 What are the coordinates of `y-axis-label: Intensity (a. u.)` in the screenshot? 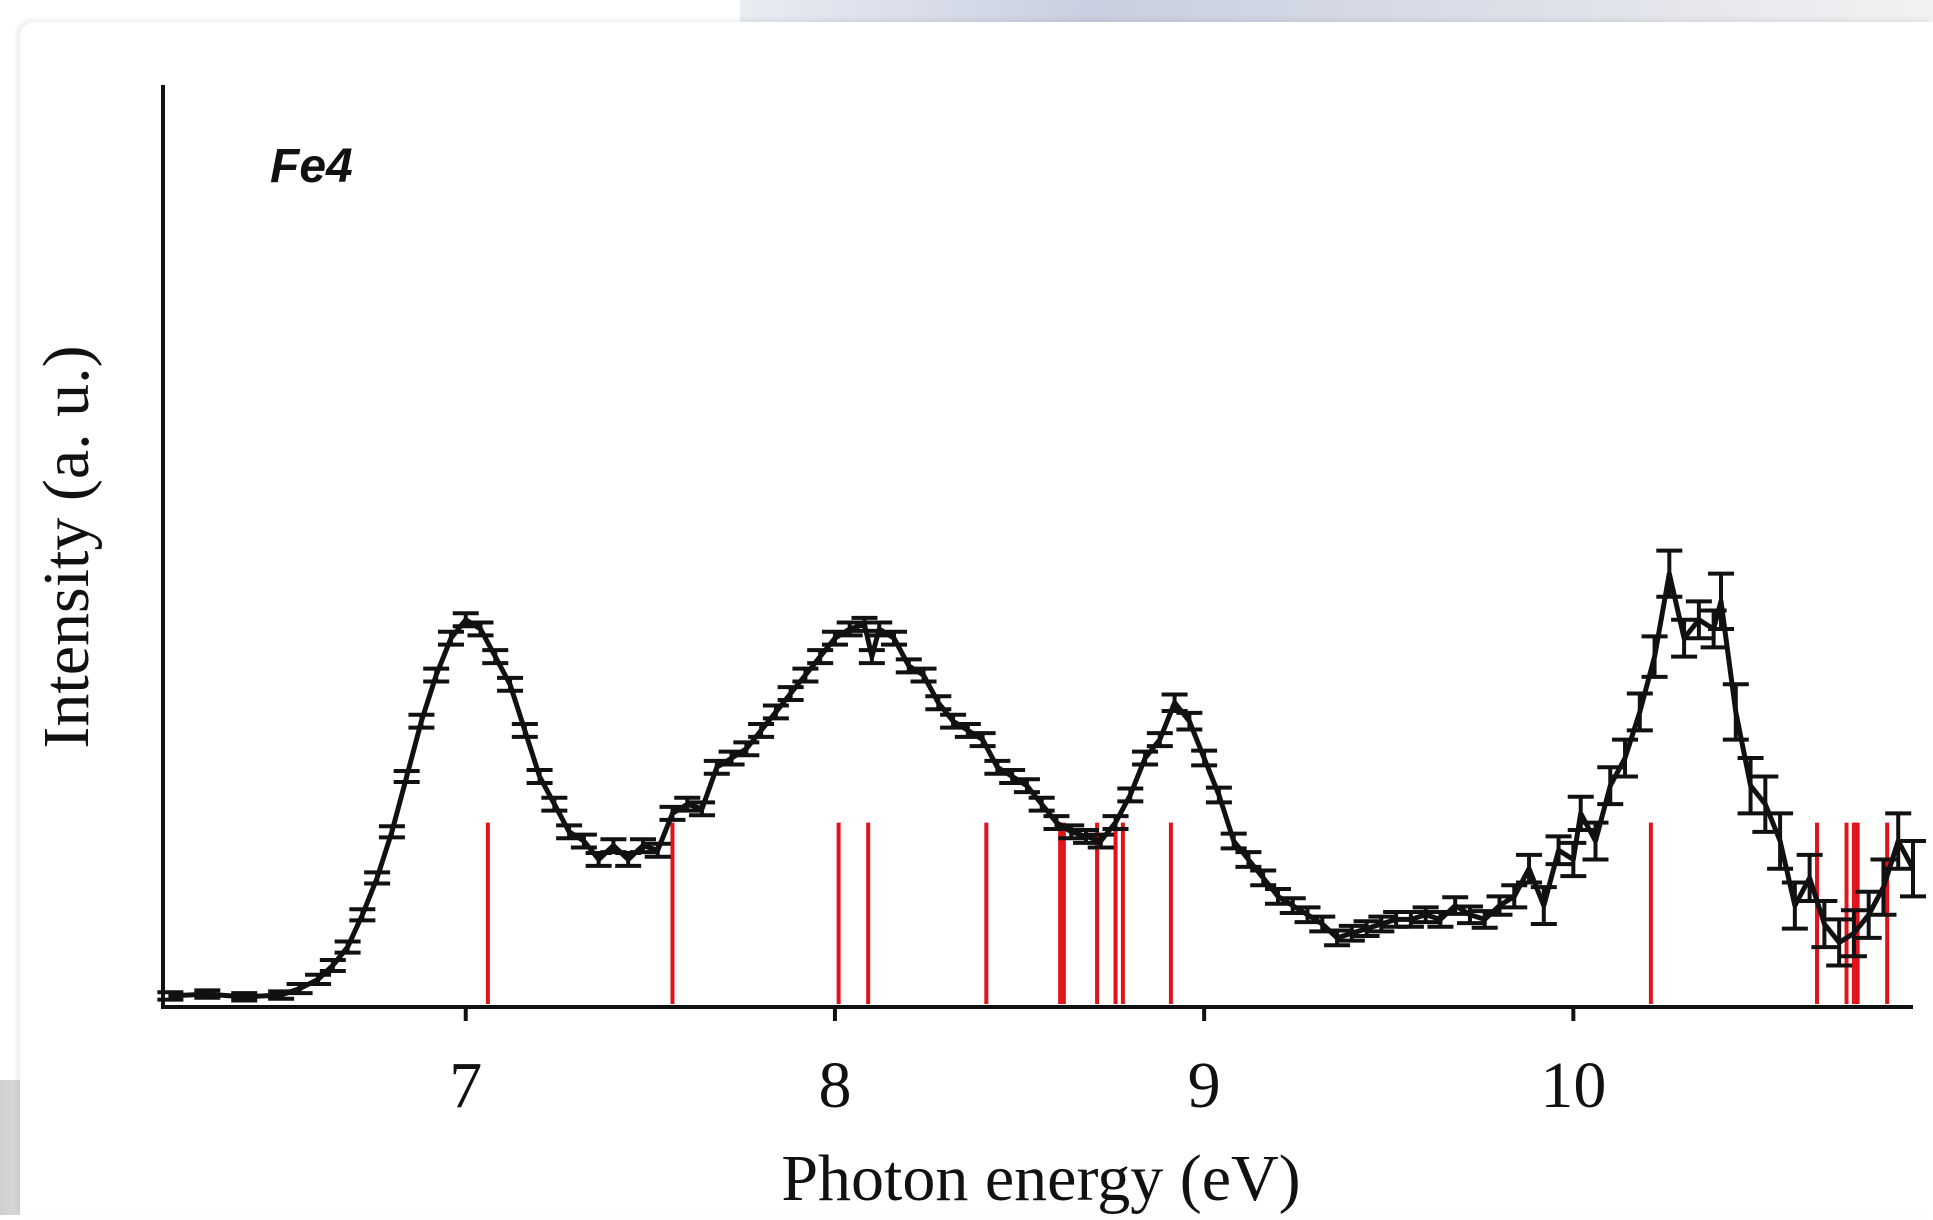 It's located at (66, 546).